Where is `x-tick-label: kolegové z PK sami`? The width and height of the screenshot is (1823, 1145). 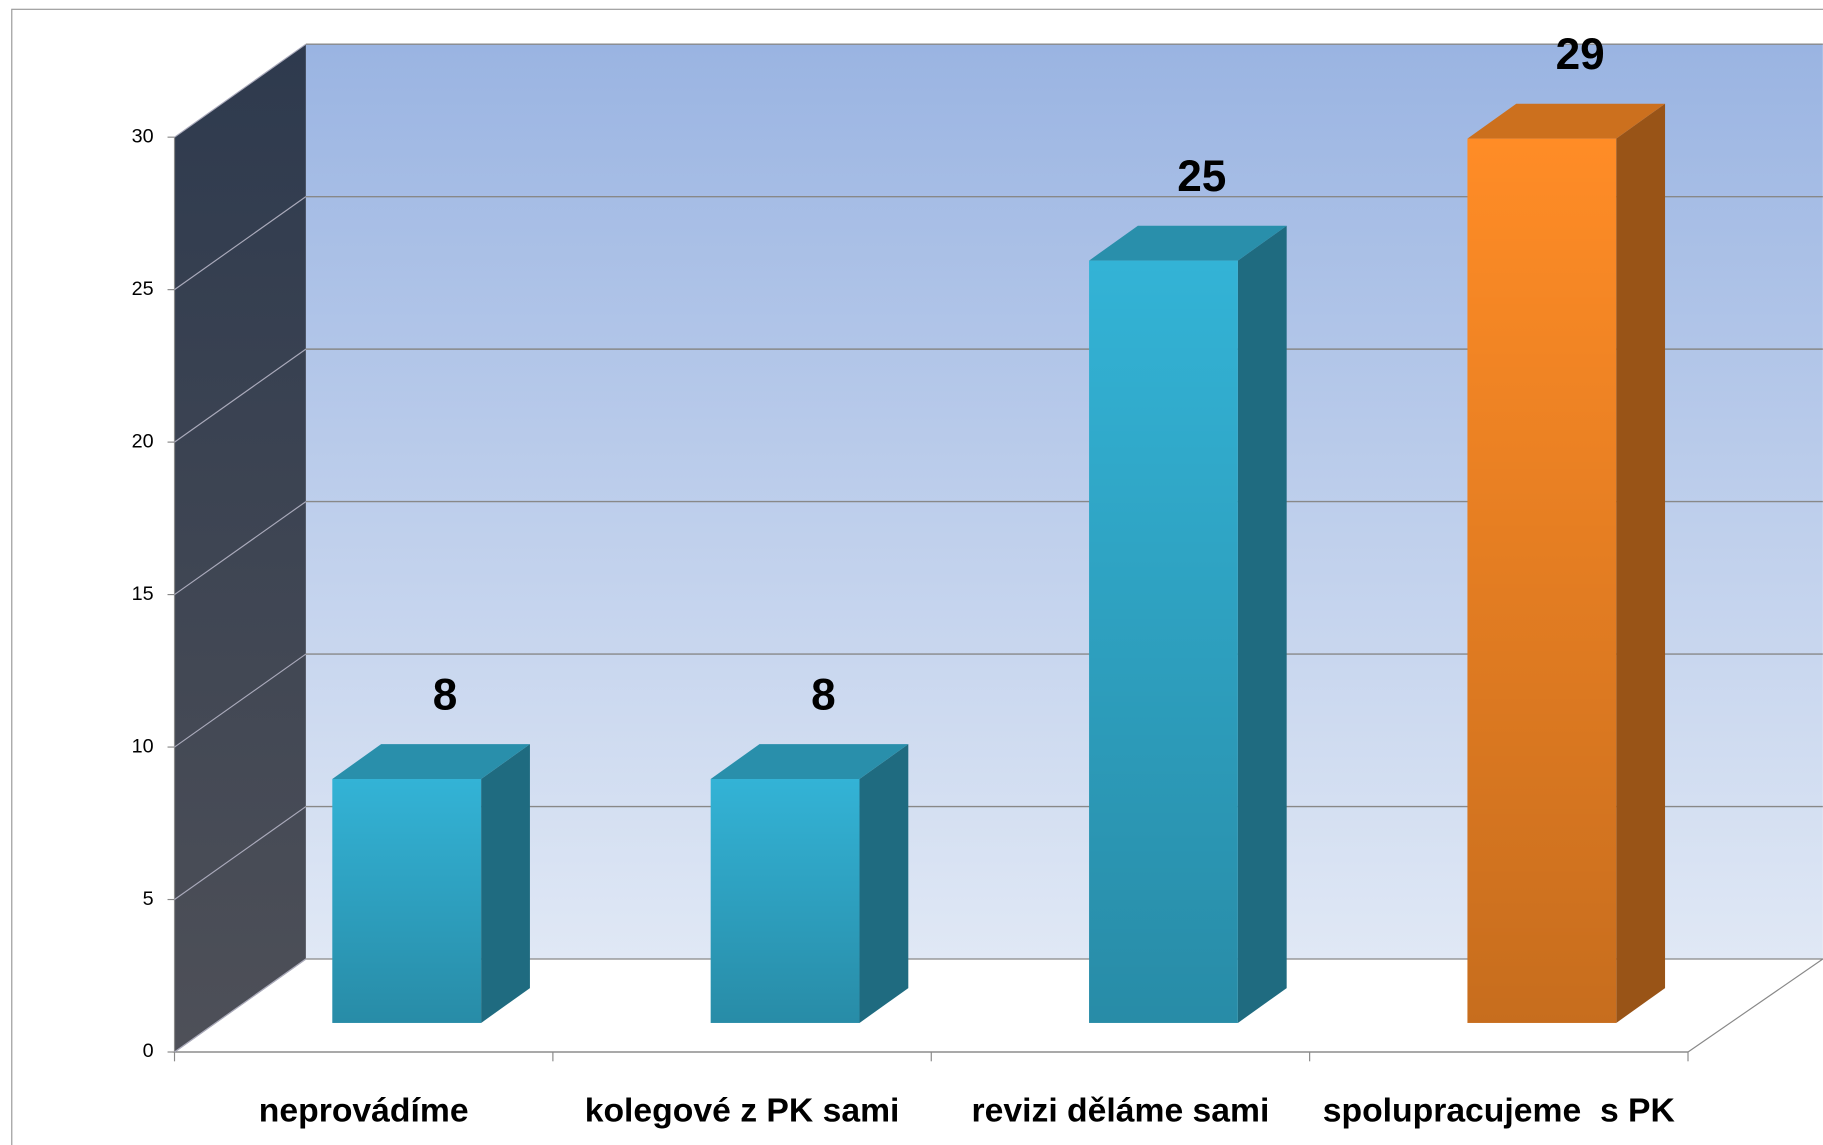
x-tick-label: kolegové z PK sami is located at coordinates (742, 1110).